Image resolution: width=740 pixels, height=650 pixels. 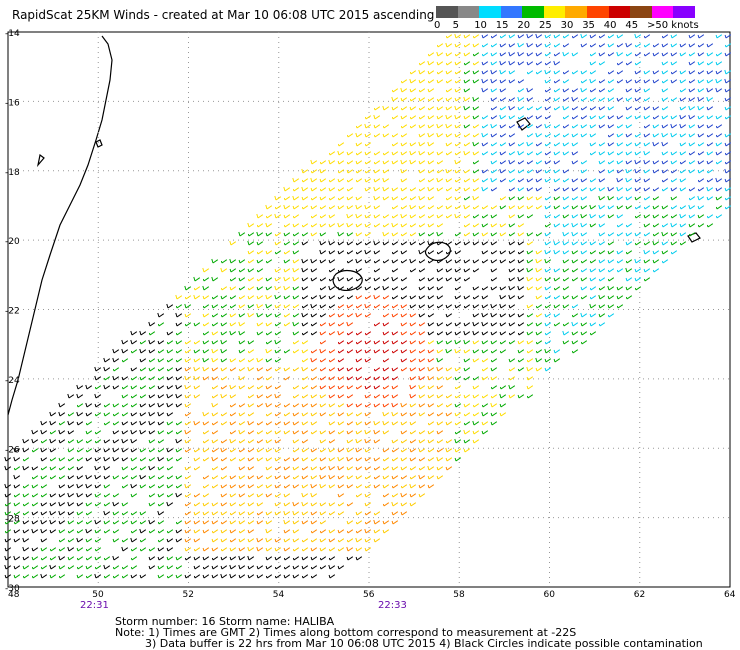 I want to click on y-tick-label: -24, so click(x=12, y=381).